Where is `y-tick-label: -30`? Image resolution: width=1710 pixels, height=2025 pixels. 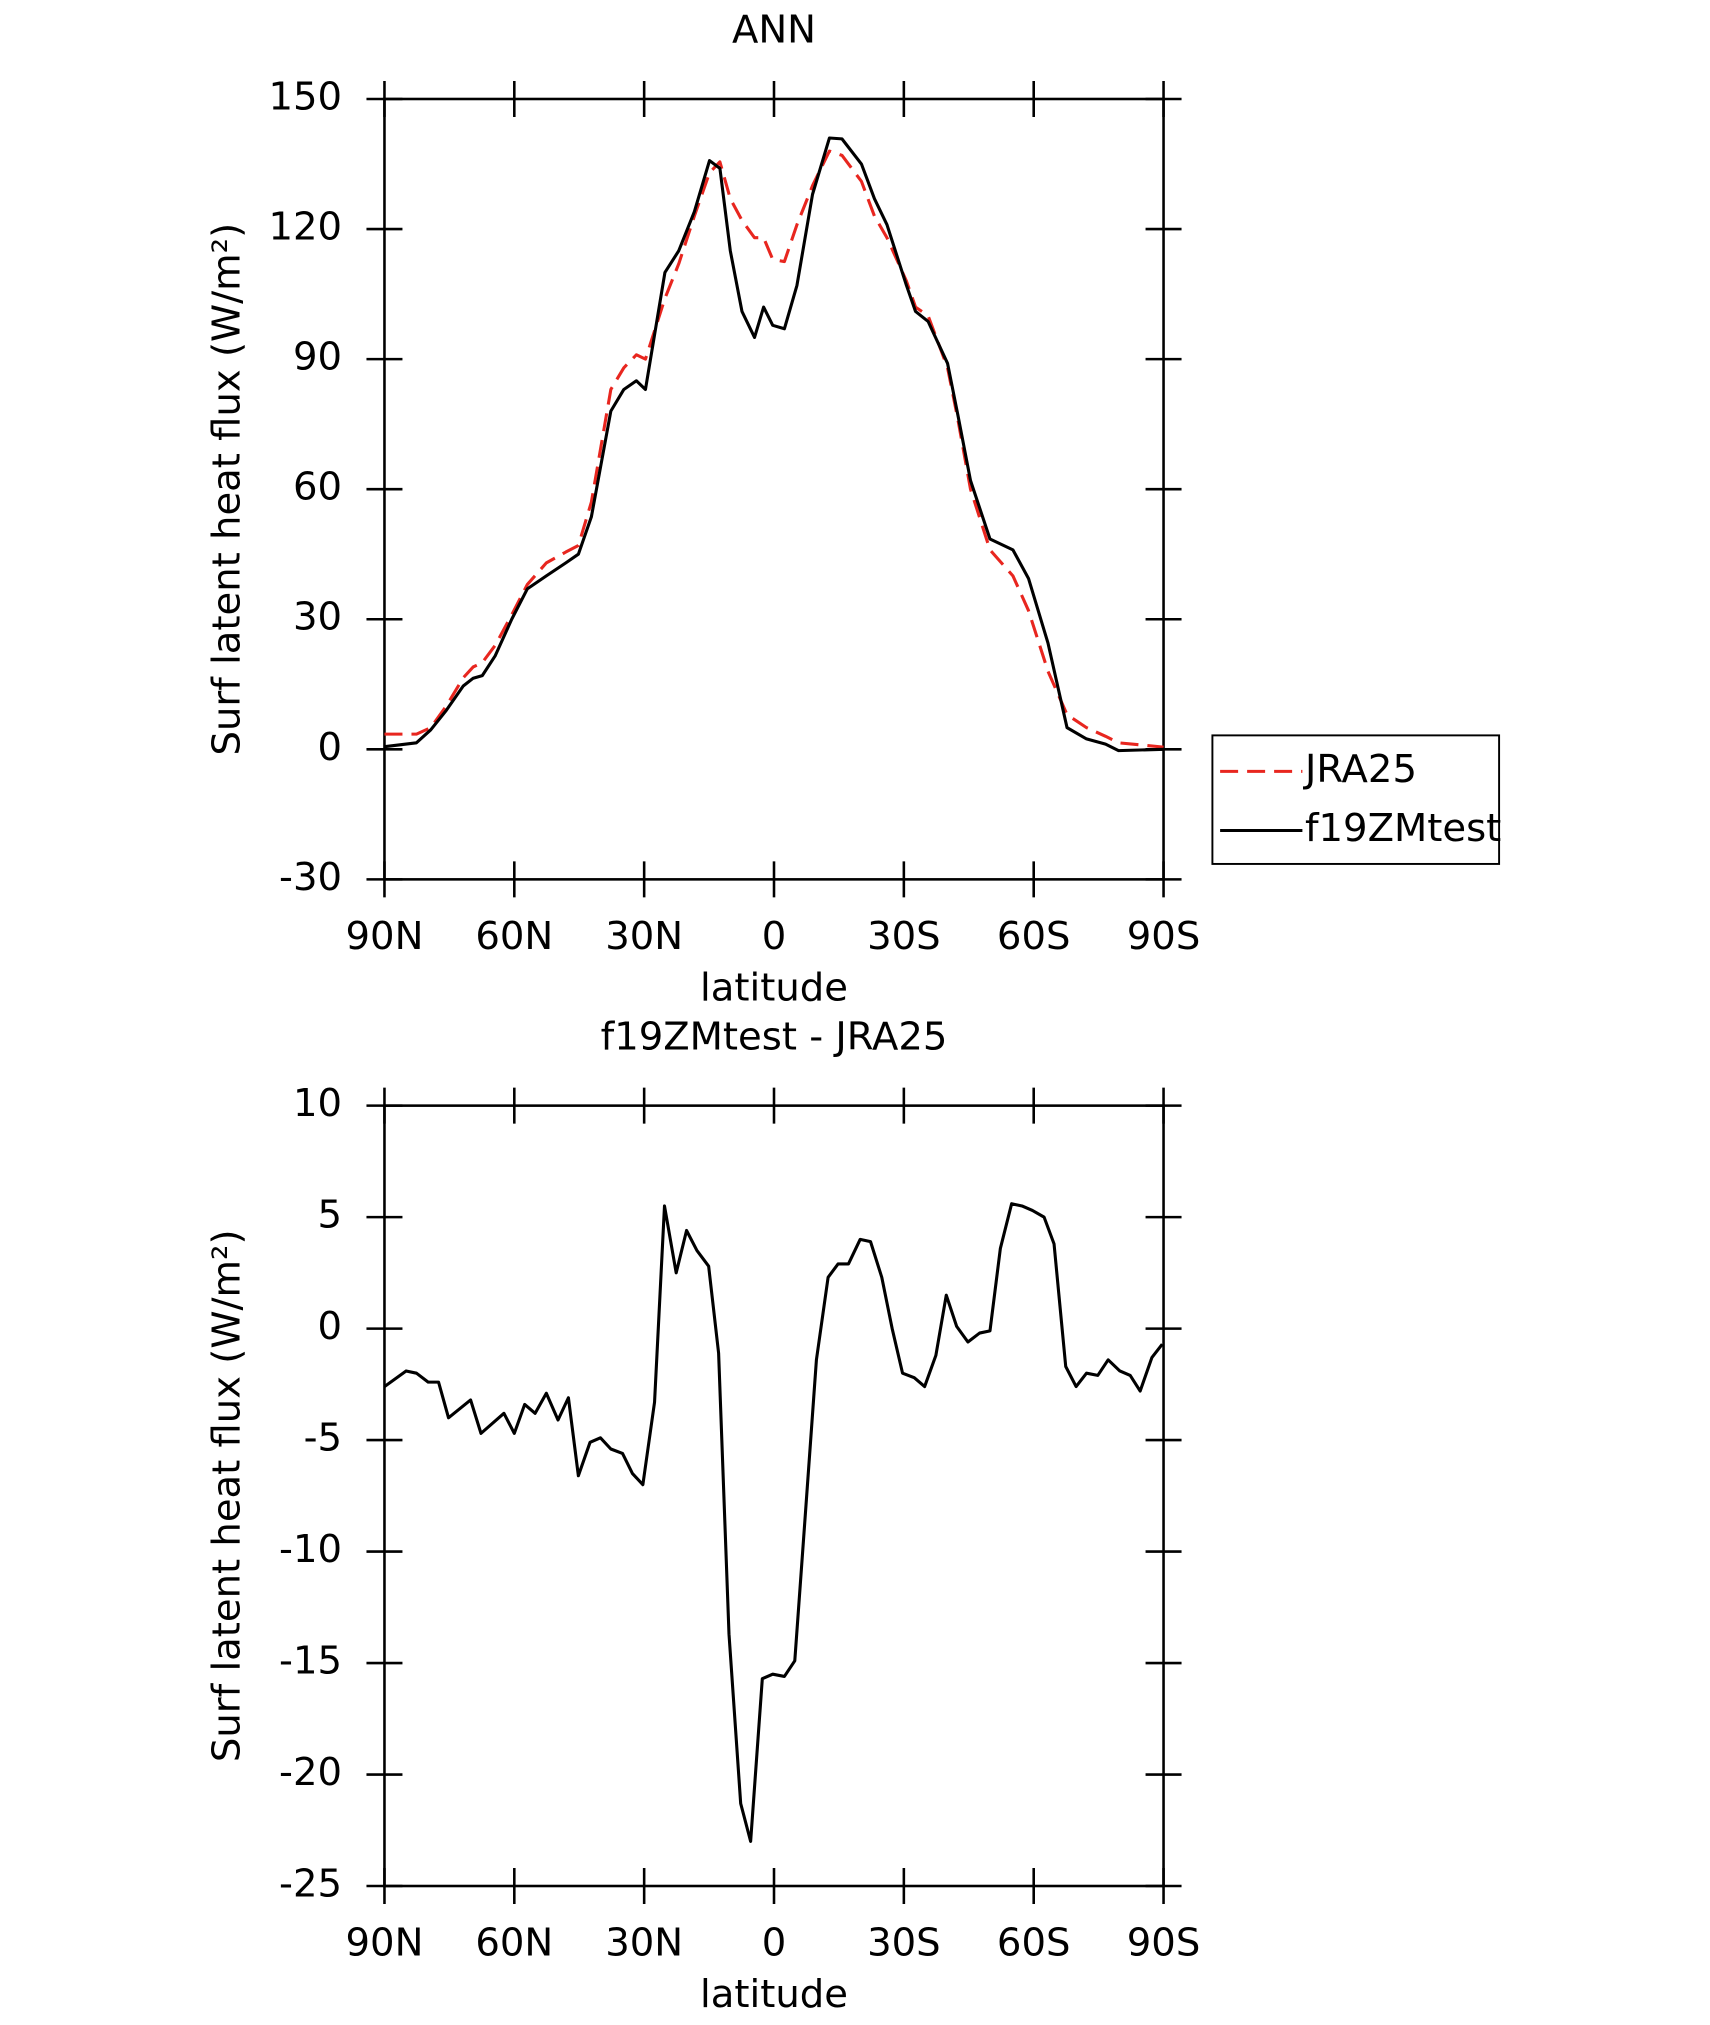
y-tick-label: -30 is located at coordinates (310, 877).